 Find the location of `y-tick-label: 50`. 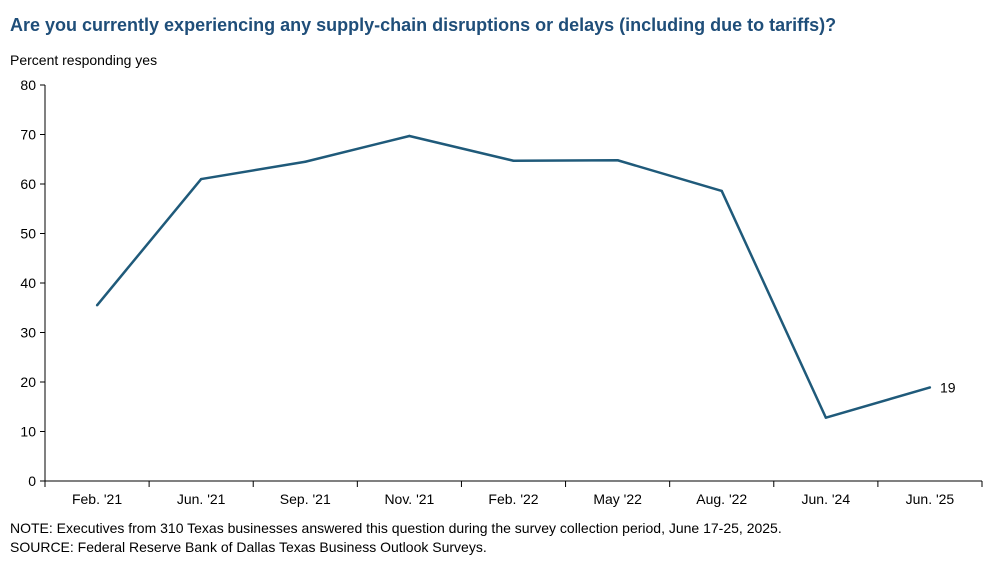

y-tick-label: 50 is located at coordinates (28, 234).